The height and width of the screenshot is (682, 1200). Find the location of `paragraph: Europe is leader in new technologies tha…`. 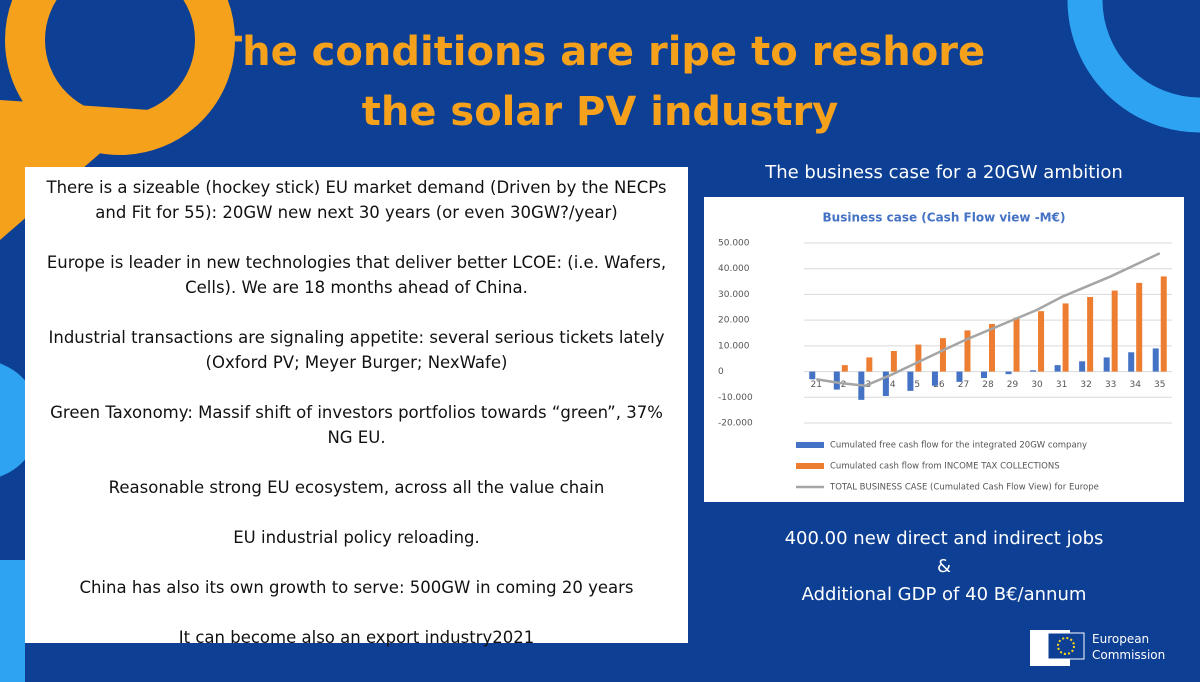

paragraph: Europe is leader in new technologies tha… is located at coordinates (356, 275).